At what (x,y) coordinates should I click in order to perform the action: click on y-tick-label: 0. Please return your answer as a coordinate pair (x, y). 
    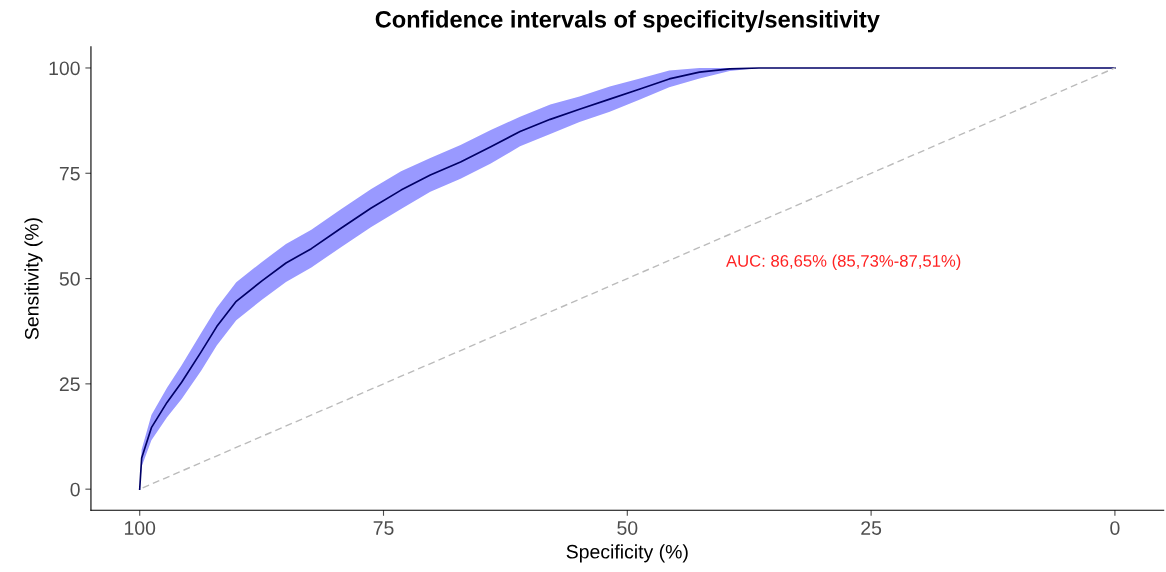
    Looking at the image, I should click on (75, 489).